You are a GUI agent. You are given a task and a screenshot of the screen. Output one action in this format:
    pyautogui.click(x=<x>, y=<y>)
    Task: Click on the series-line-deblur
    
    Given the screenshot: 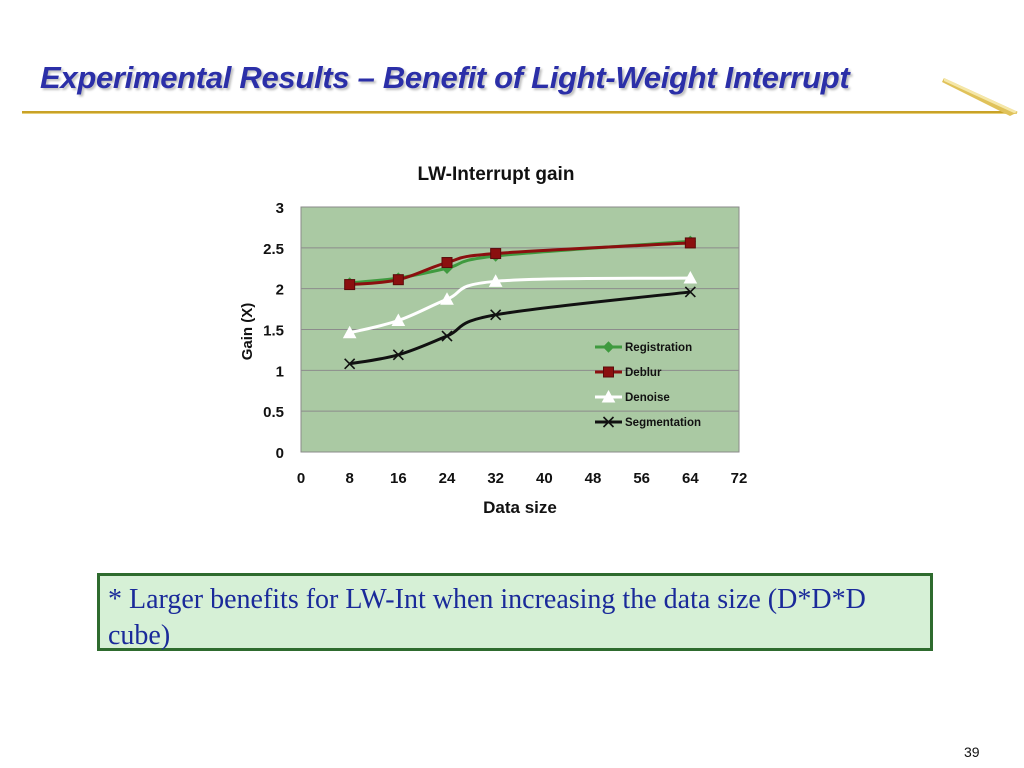 What is the action you would take?
    pyautogui.click(x=520, y=264)
    